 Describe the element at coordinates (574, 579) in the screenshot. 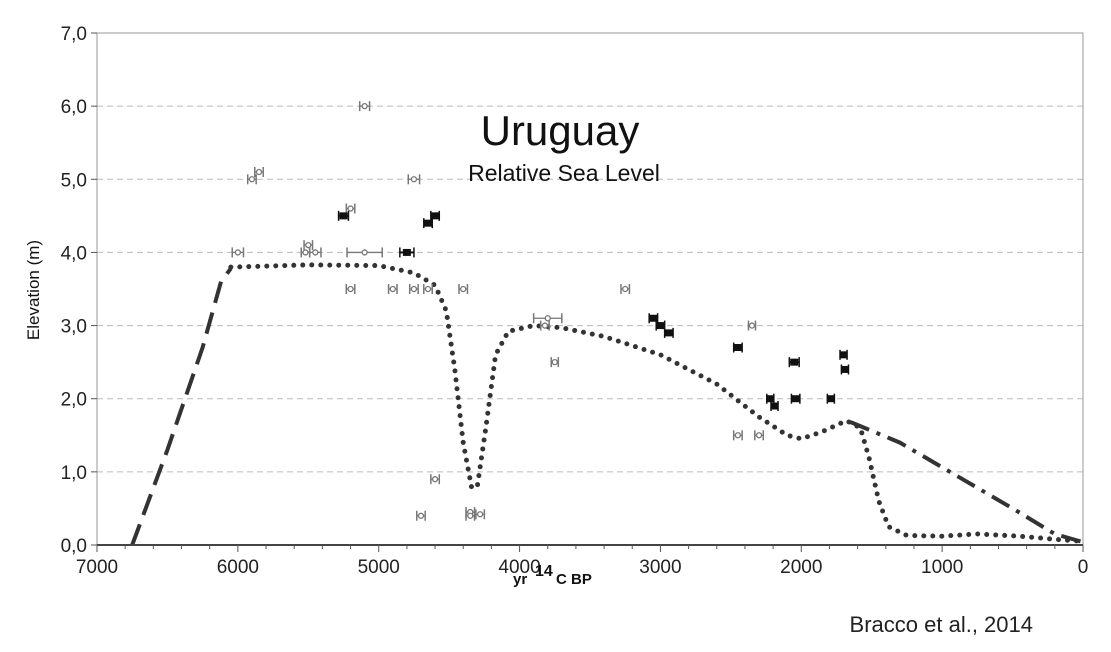

I see `x-axis-label-suffix: C BP` at that location.